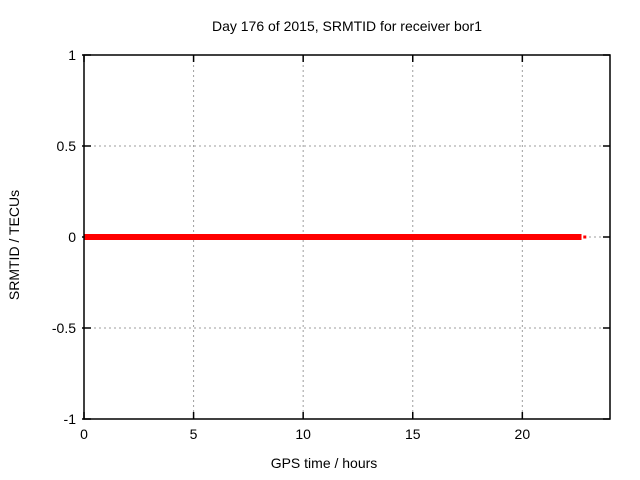  What do you see at coordinates (413, 434) in the screenshot?
I see `x-tick-label: 15` at bounding box center [413, 434].